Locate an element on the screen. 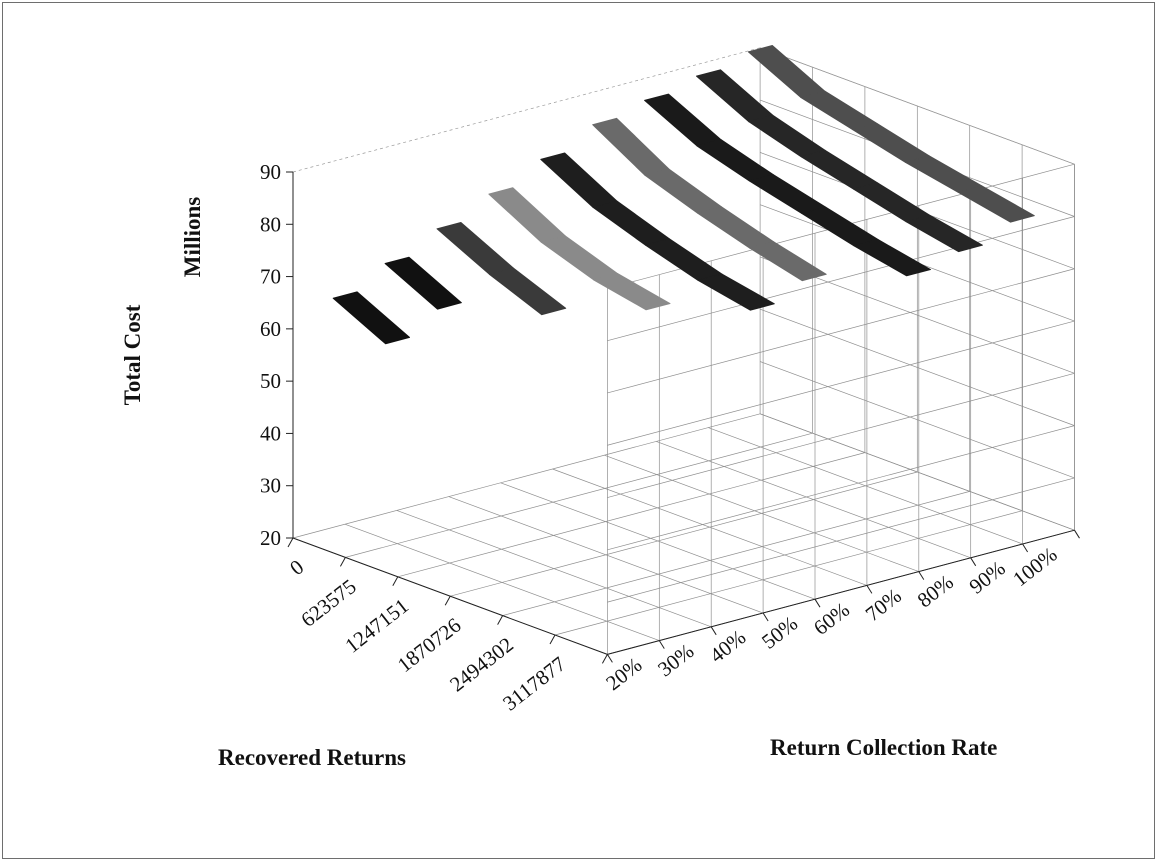  y-tick-label: 50% is located at coordinates (779, 632).